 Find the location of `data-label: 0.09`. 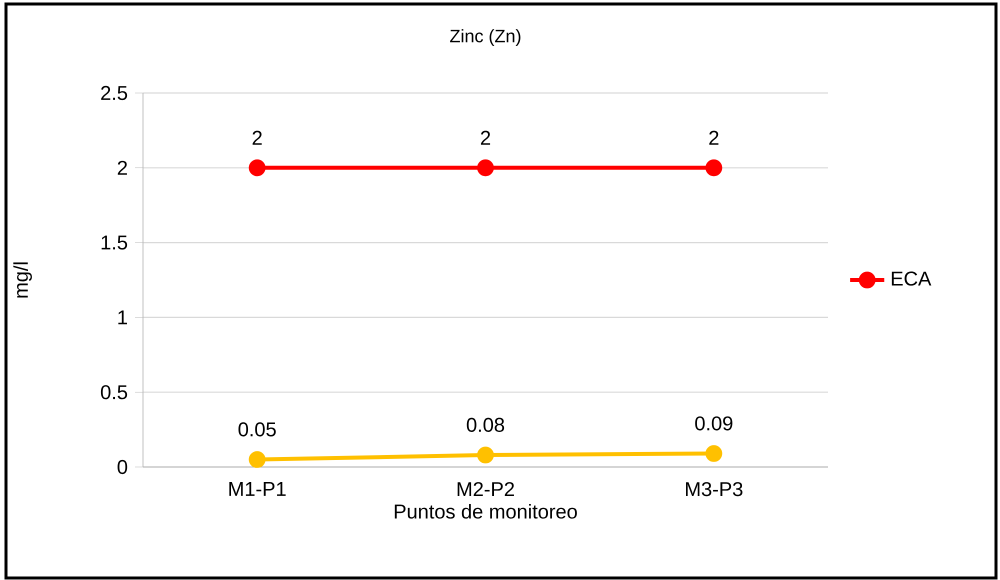

data-label: 0.09 is located at coordinates (713, 423).